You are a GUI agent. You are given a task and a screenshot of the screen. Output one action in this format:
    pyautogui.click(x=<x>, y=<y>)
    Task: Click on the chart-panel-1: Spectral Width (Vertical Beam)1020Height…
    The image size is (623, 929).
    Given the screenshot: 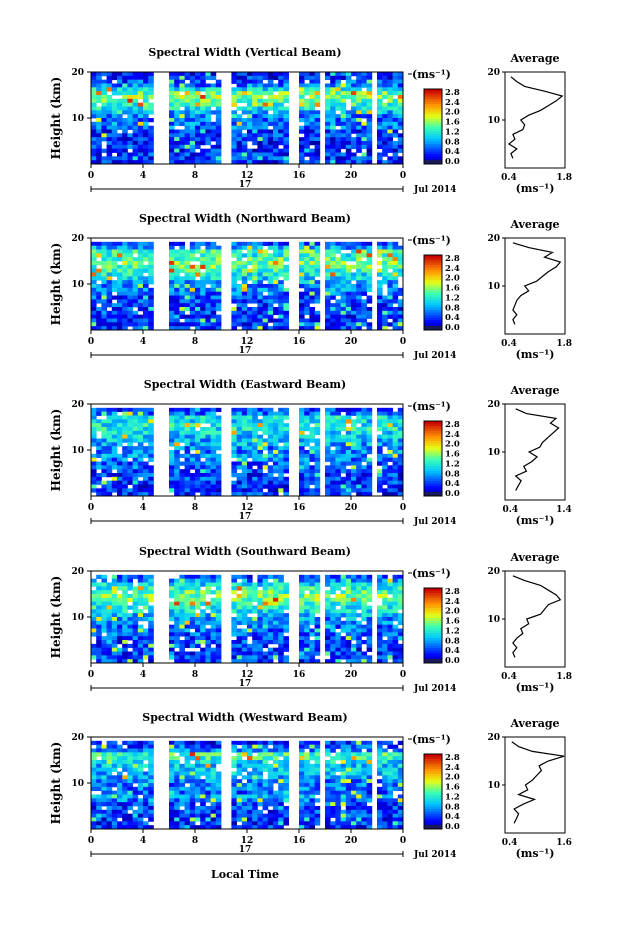 What is the action you would take?
    pyautogui.click(x=310, y=120)
    